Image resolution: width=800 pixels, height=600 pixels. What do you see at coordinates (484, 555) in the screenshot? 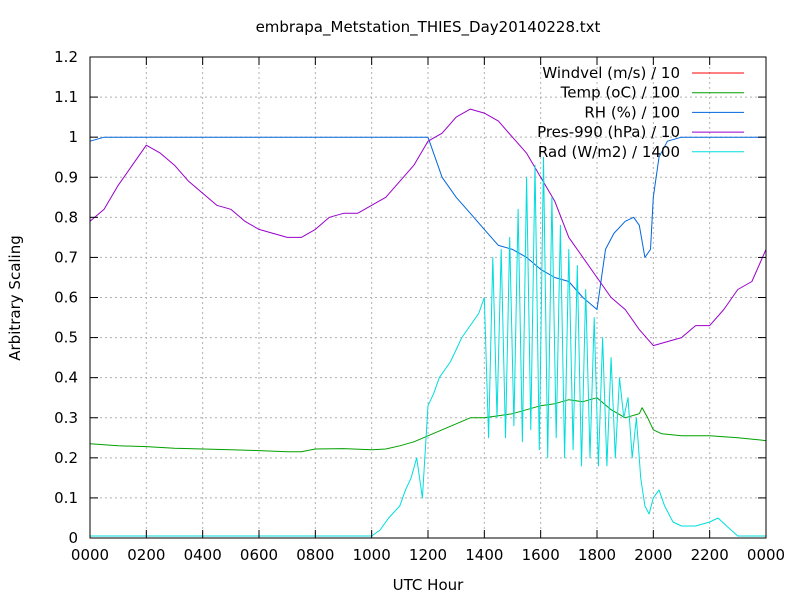
I see `x-tick-label: 1400` at bounding box center [484, 555].